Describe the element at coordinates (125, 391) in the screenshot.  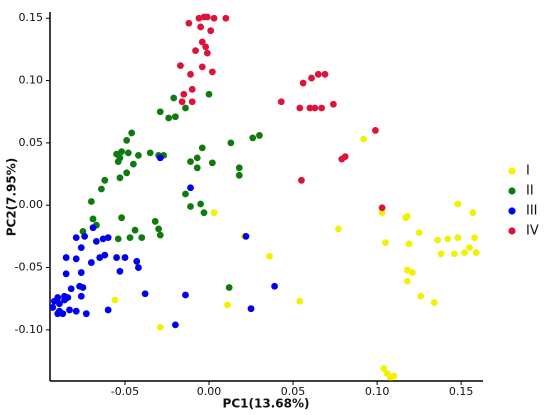
I see `x-tick-label: -0.05` at that location.